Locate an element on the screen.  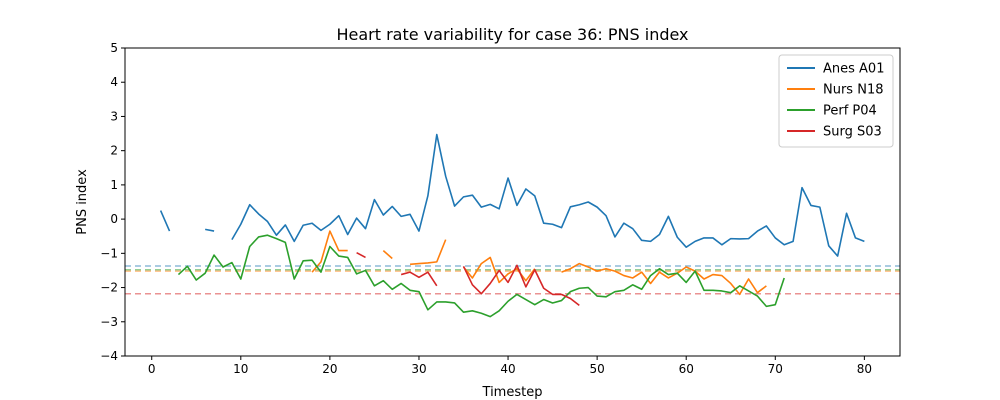
legend-label-anes-a01: Anes A01 is located at coordinates (853, 69).